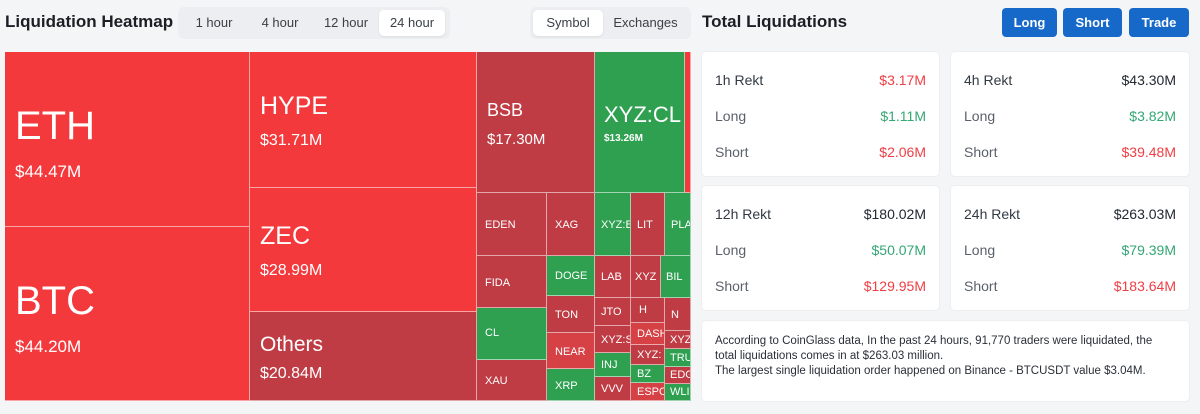  Describe the element at coordinates (363, 356) in the screenshot. I see `heatmap-tile-others: Others $20.84M` at that location.